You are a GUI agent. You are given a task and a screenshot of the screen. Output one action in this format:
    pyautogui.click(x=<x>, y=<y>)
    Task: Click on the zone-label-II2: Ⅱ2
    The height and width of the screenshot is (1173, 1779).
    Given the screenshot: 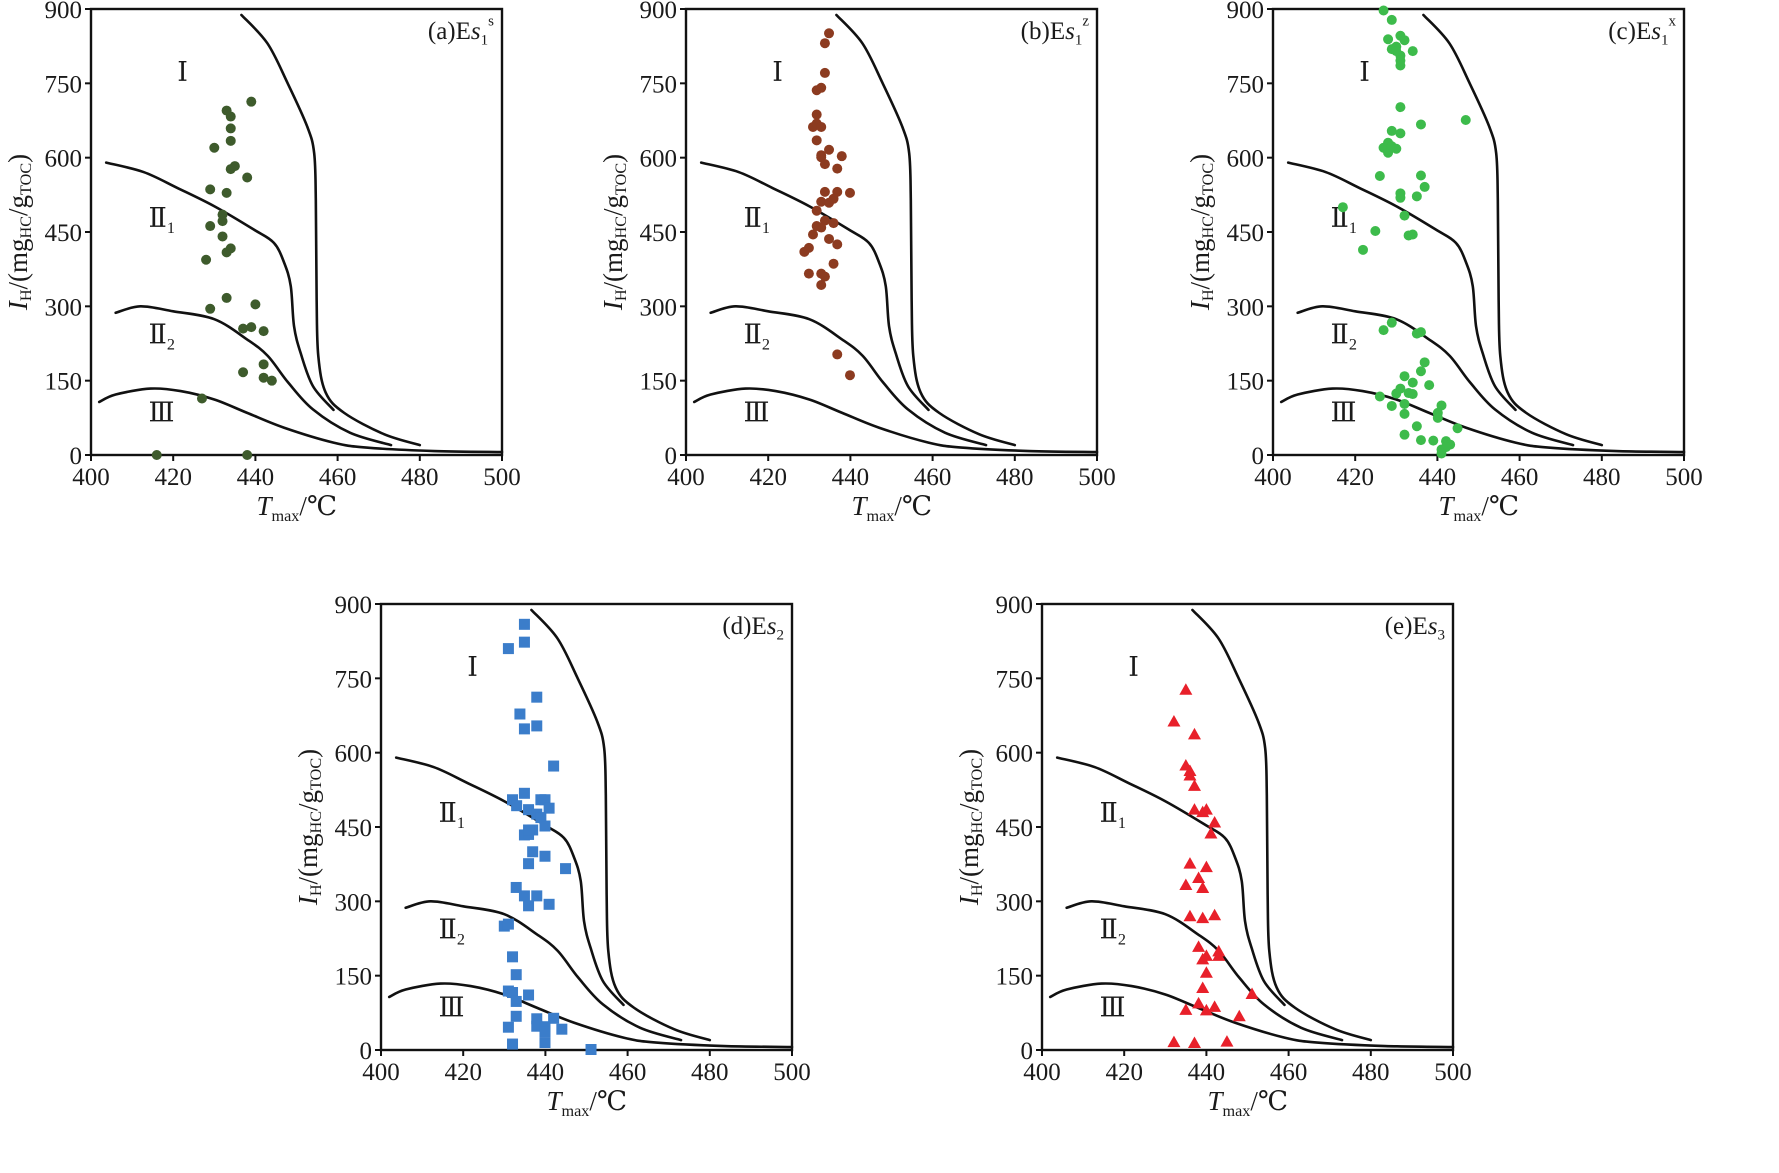 What is the action you would take?
    pyautogui.click(x=1113, y=932)
    